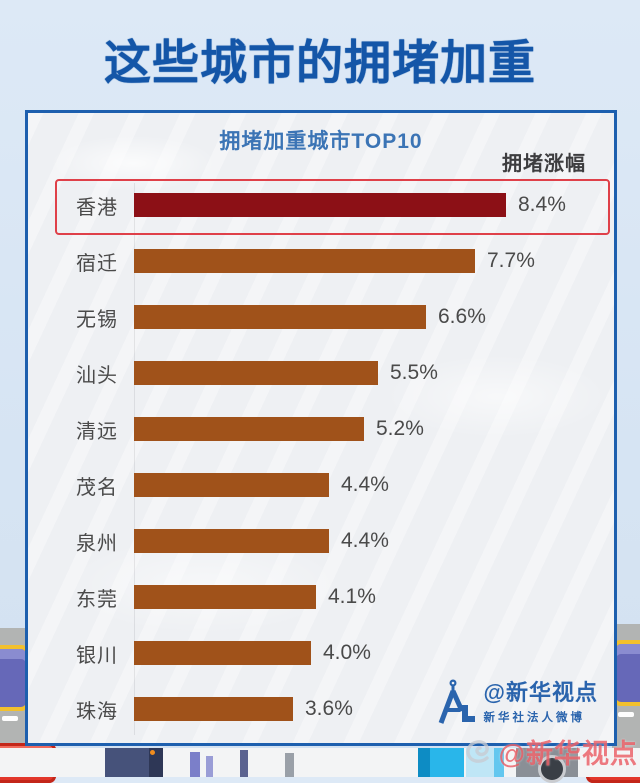 This screenshot has width=640, height=783. What do you see at coordinates (97, 207) in the screenshot?
I see `city-label: 香港` at bounding box center [97, 207].